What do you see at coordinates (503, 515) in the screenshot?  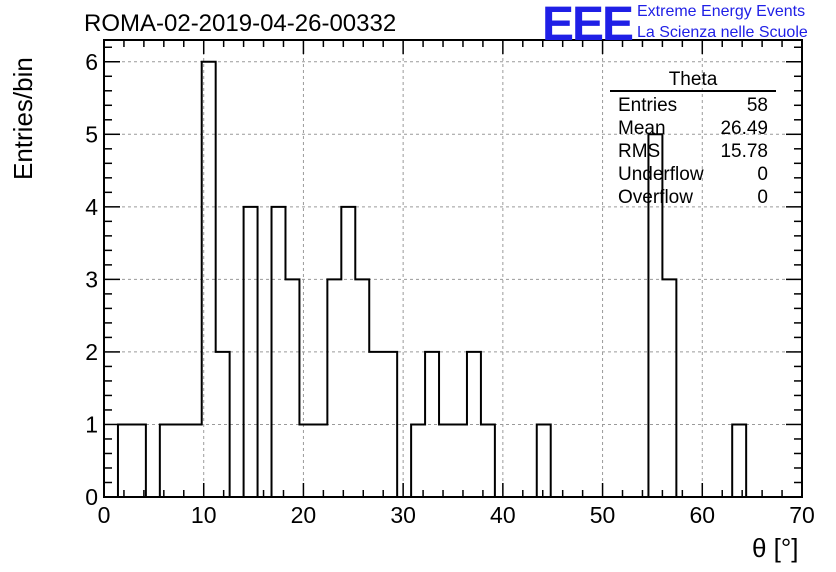 I see `x-tick-label: 40` at bounding box center [503, 515].